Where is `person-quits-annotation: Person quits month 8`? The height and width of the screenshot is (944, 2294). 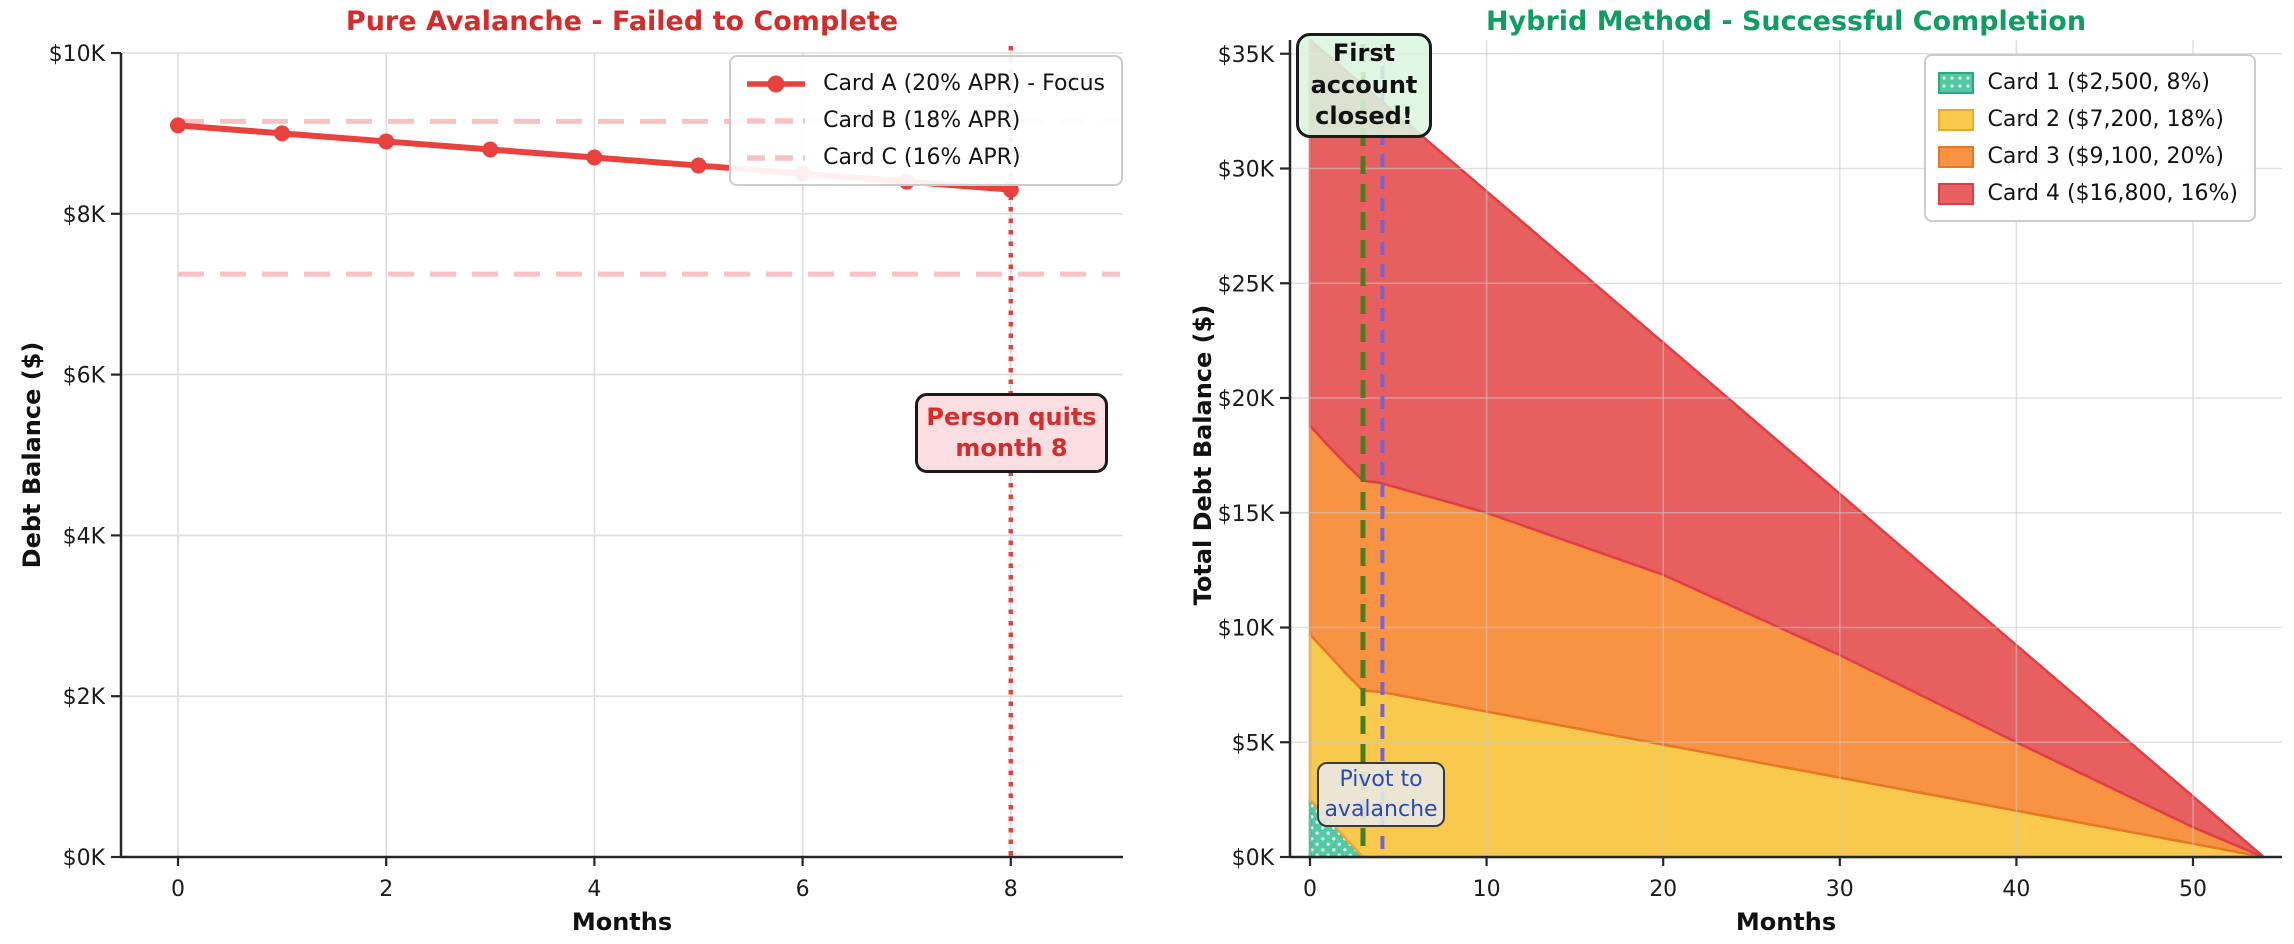
person-quits-annotation: Person quits month 8 is located at coordinates (1011, 433).